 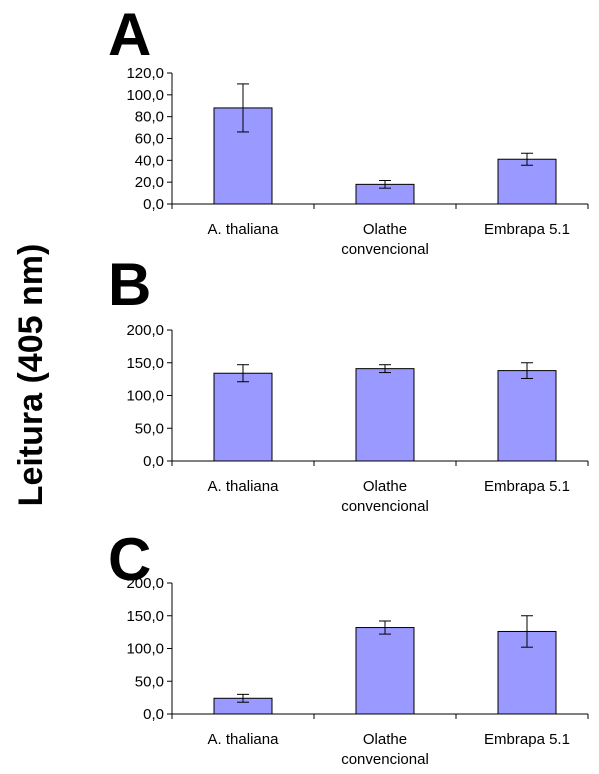 I want to click on panel-letter: C, so click(x=129, y=559).